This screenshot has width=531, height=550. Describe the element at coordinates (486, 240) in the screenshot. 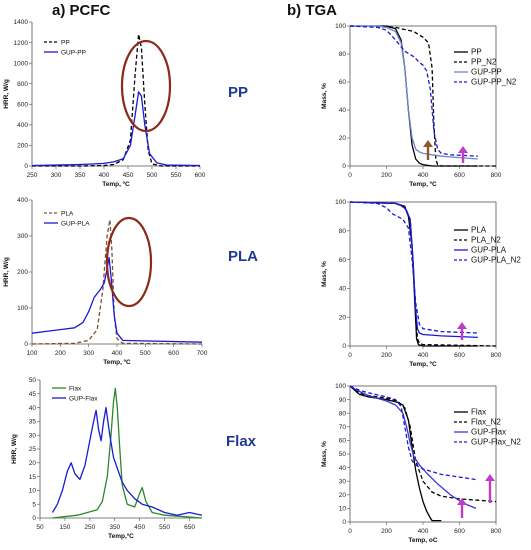

I see `legend-label: PLA_N2` at that location.